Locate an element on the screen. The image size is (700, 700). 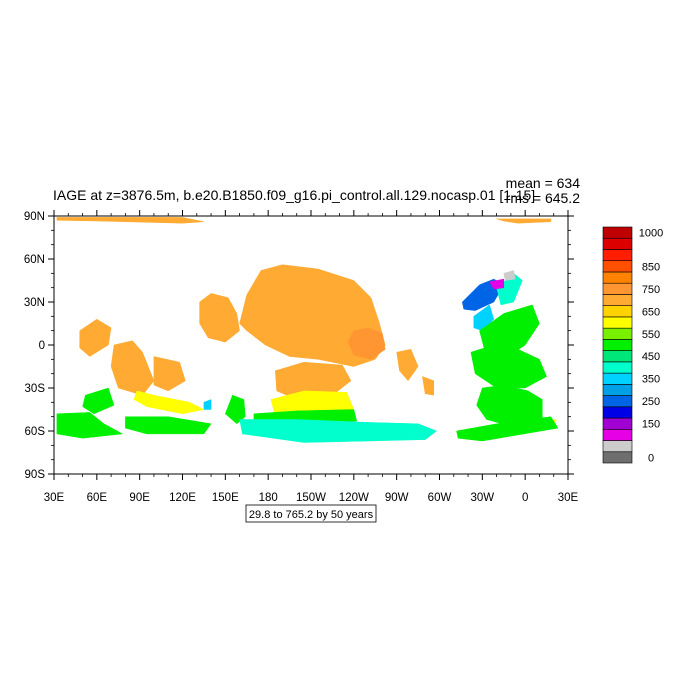
y-tick-label: 30N is located at coordinates (34, 303).